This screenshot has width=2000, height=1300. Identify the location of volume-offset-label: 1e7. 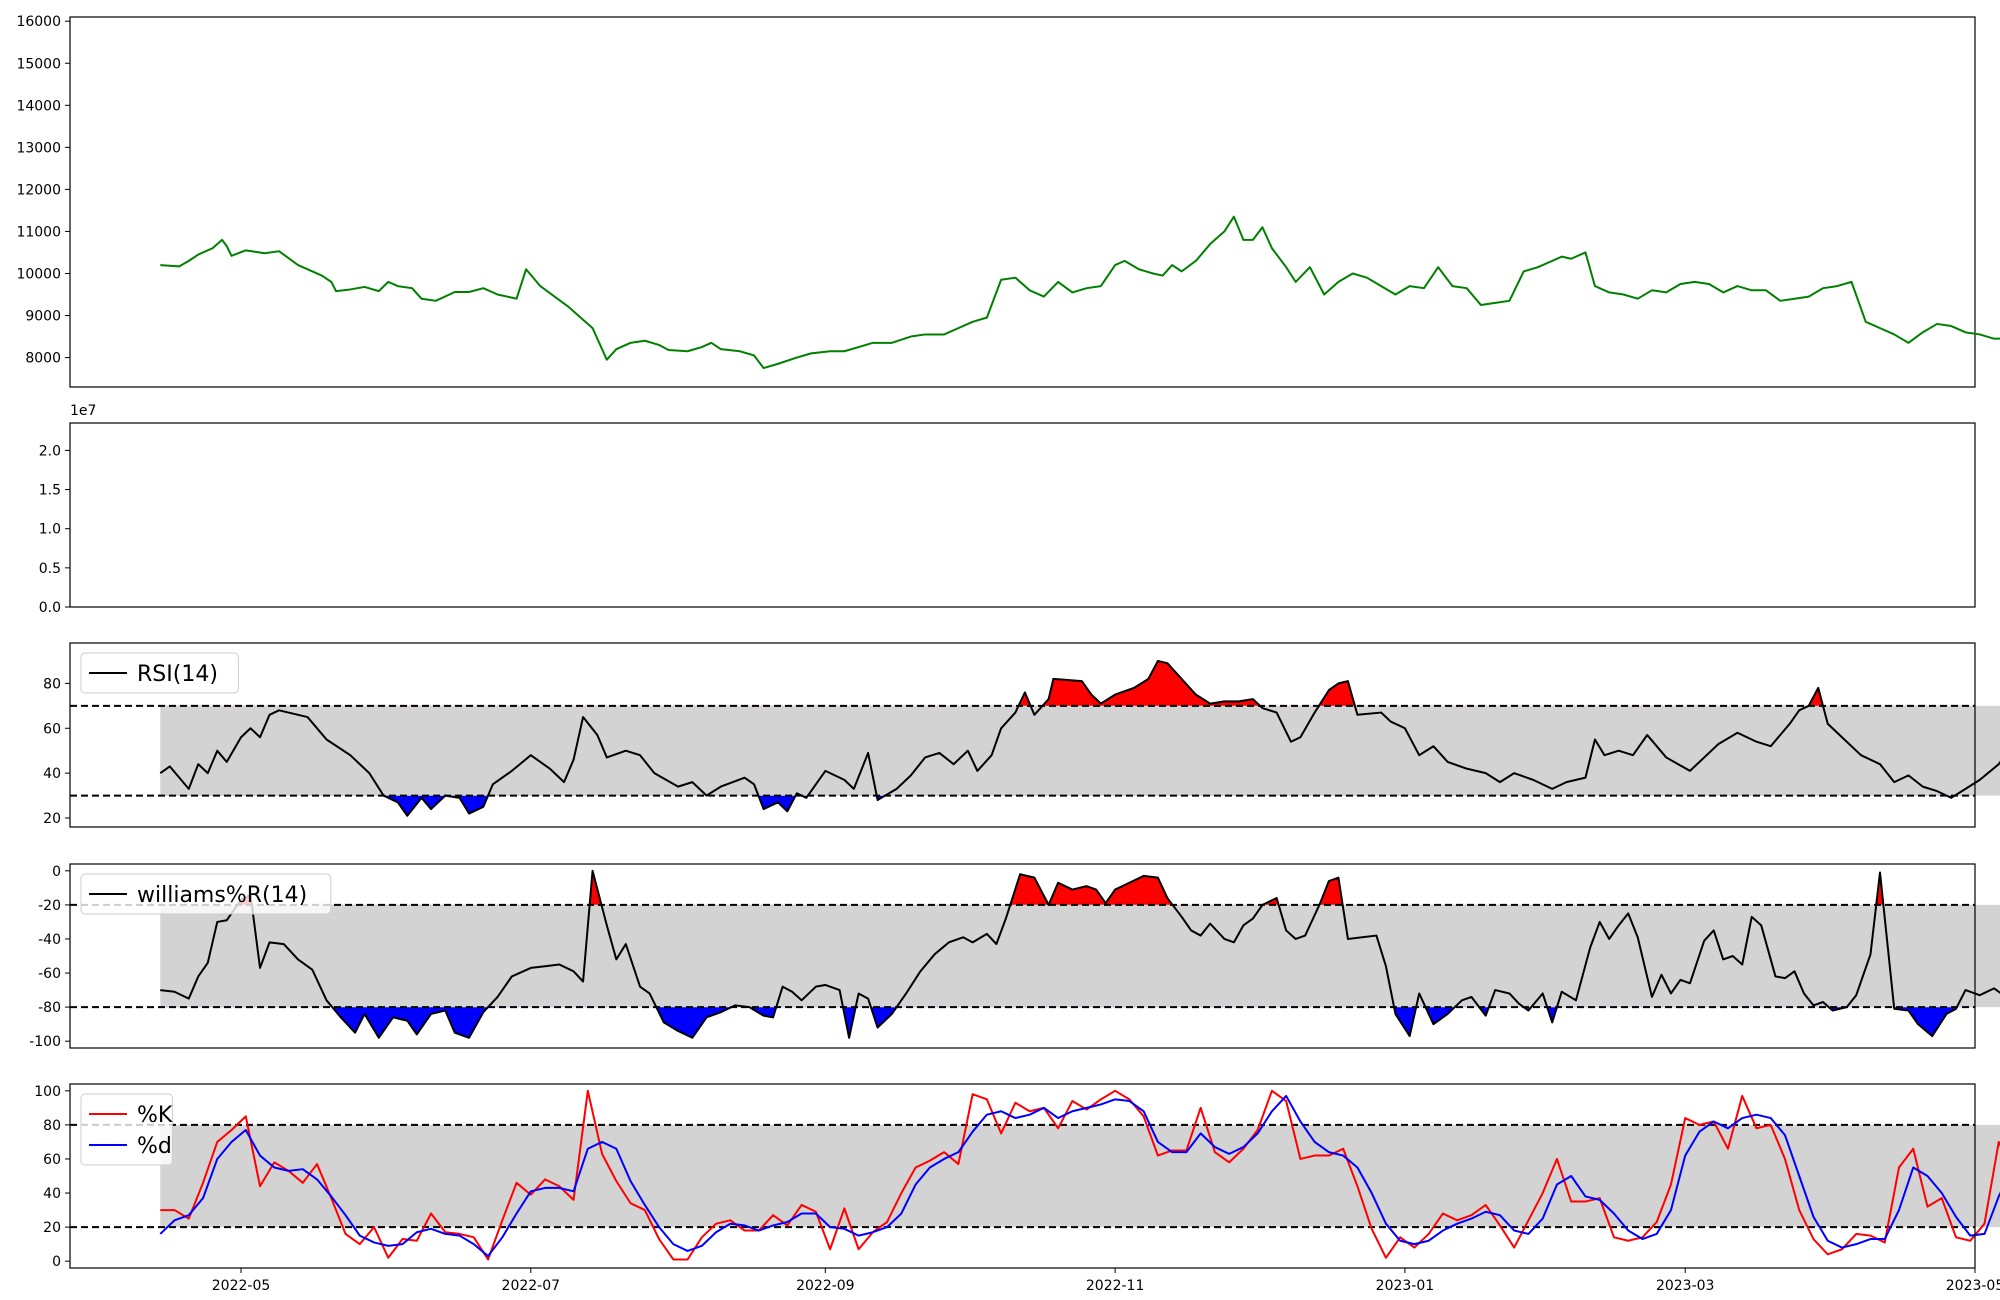
(83, 411).